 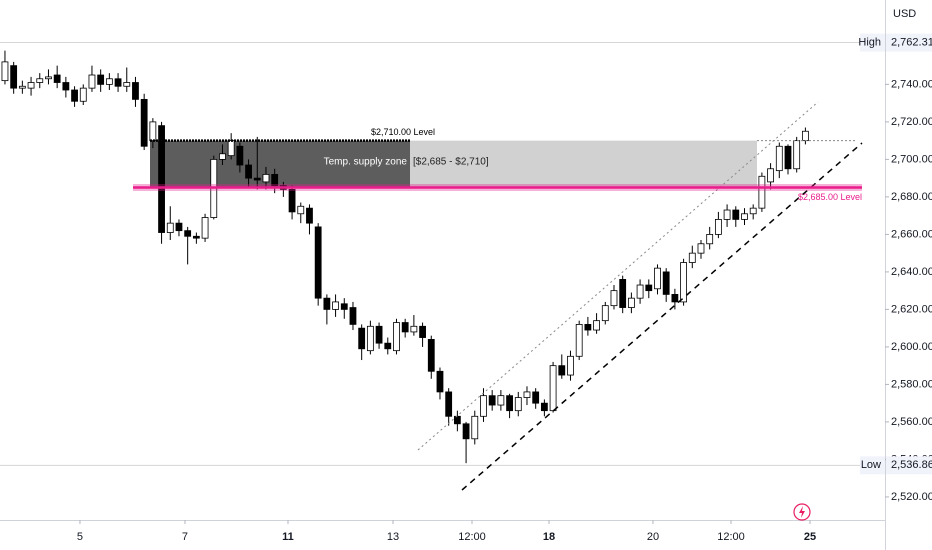 What do you see at coordinates (911, 497) in the screenshot?
I see `y-tick-label: 2,520.00` at bounding box center [911, 497].